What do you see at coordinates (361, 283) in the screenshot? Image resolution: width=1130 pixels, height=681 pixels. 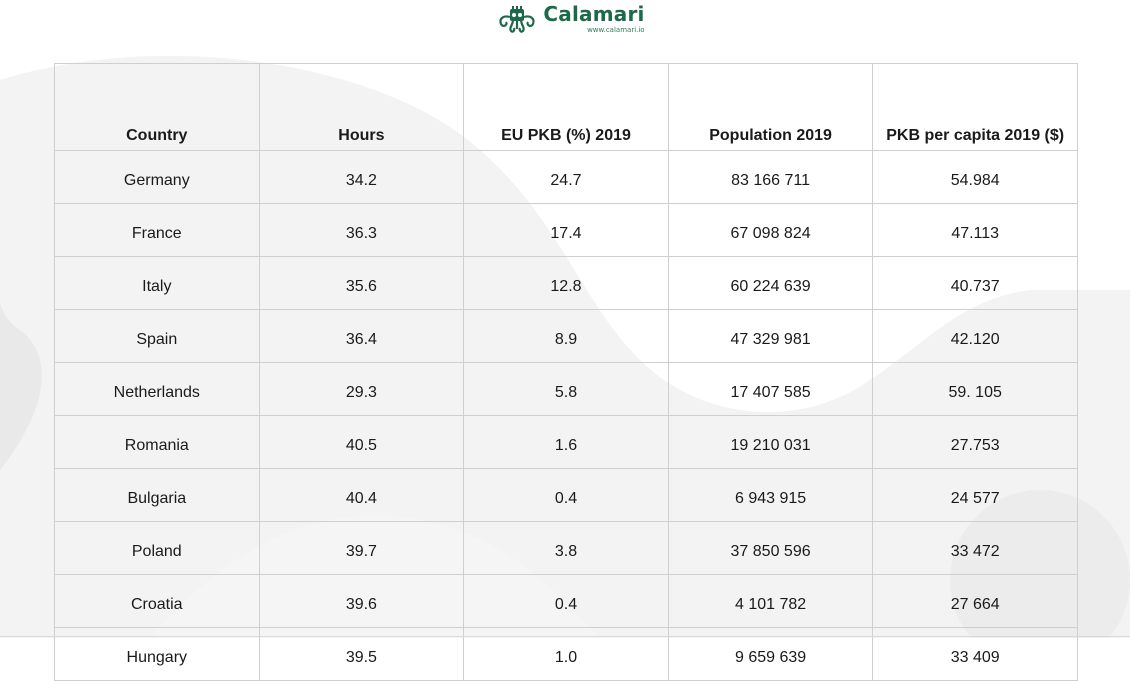 I see `cell-hours: 35.6` at bounding box center [361, 283].